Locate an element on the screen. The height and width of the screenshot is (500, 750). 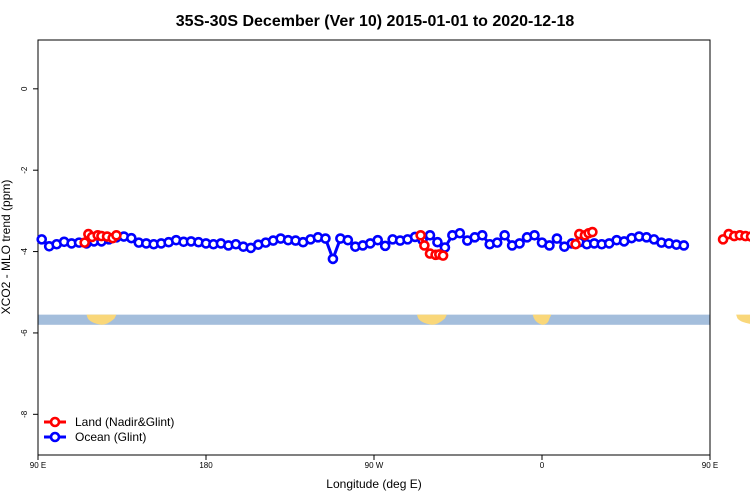
y-tick-label: 0 is located at coordinates (24, 88).